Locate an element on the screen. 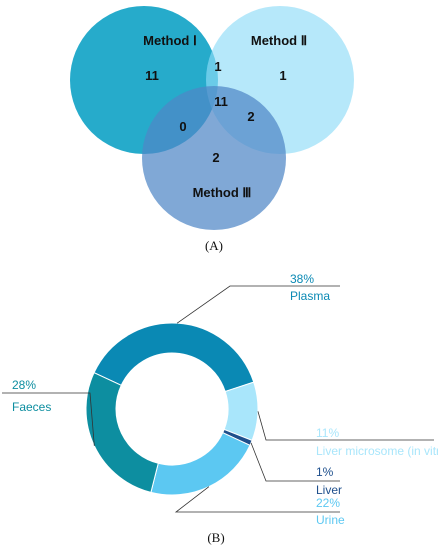 This screenshot has height=550, width=438. leader-line-urine is located at coordinates (257, 499).